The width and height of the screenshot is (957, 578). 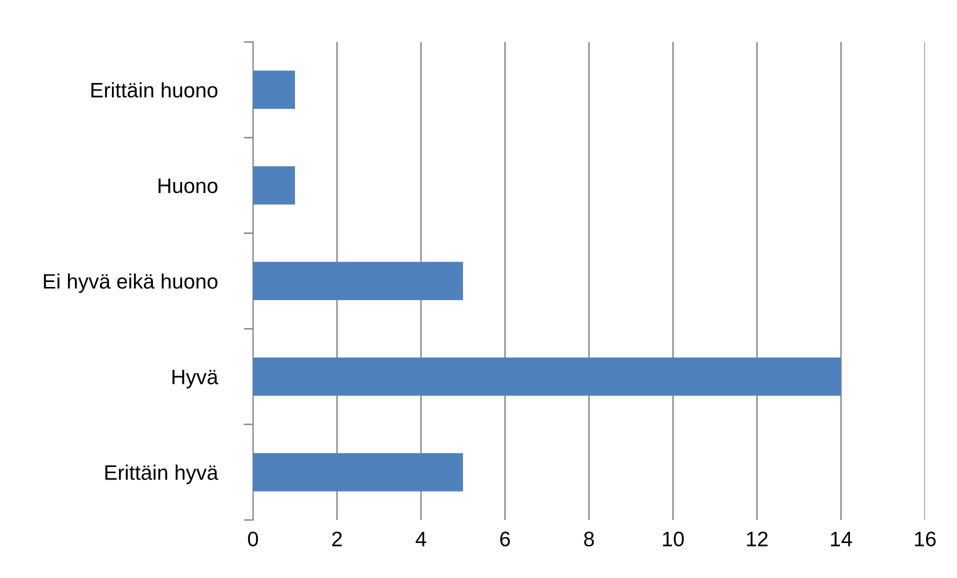 What do you see at coordinates (161, 474) in the screenshot?
I see `y-tick-label: Erittäin hyvä` at bounding box center [161, 474].